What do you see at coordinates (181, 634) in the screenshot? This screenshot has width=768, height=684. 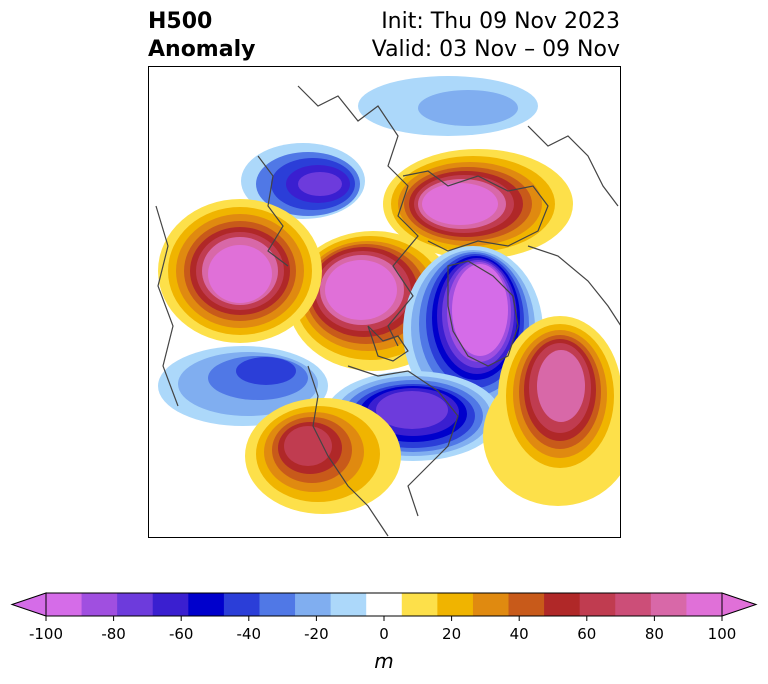 I see `colorbar-tick-label: -60` at bounding box center [181, 634].